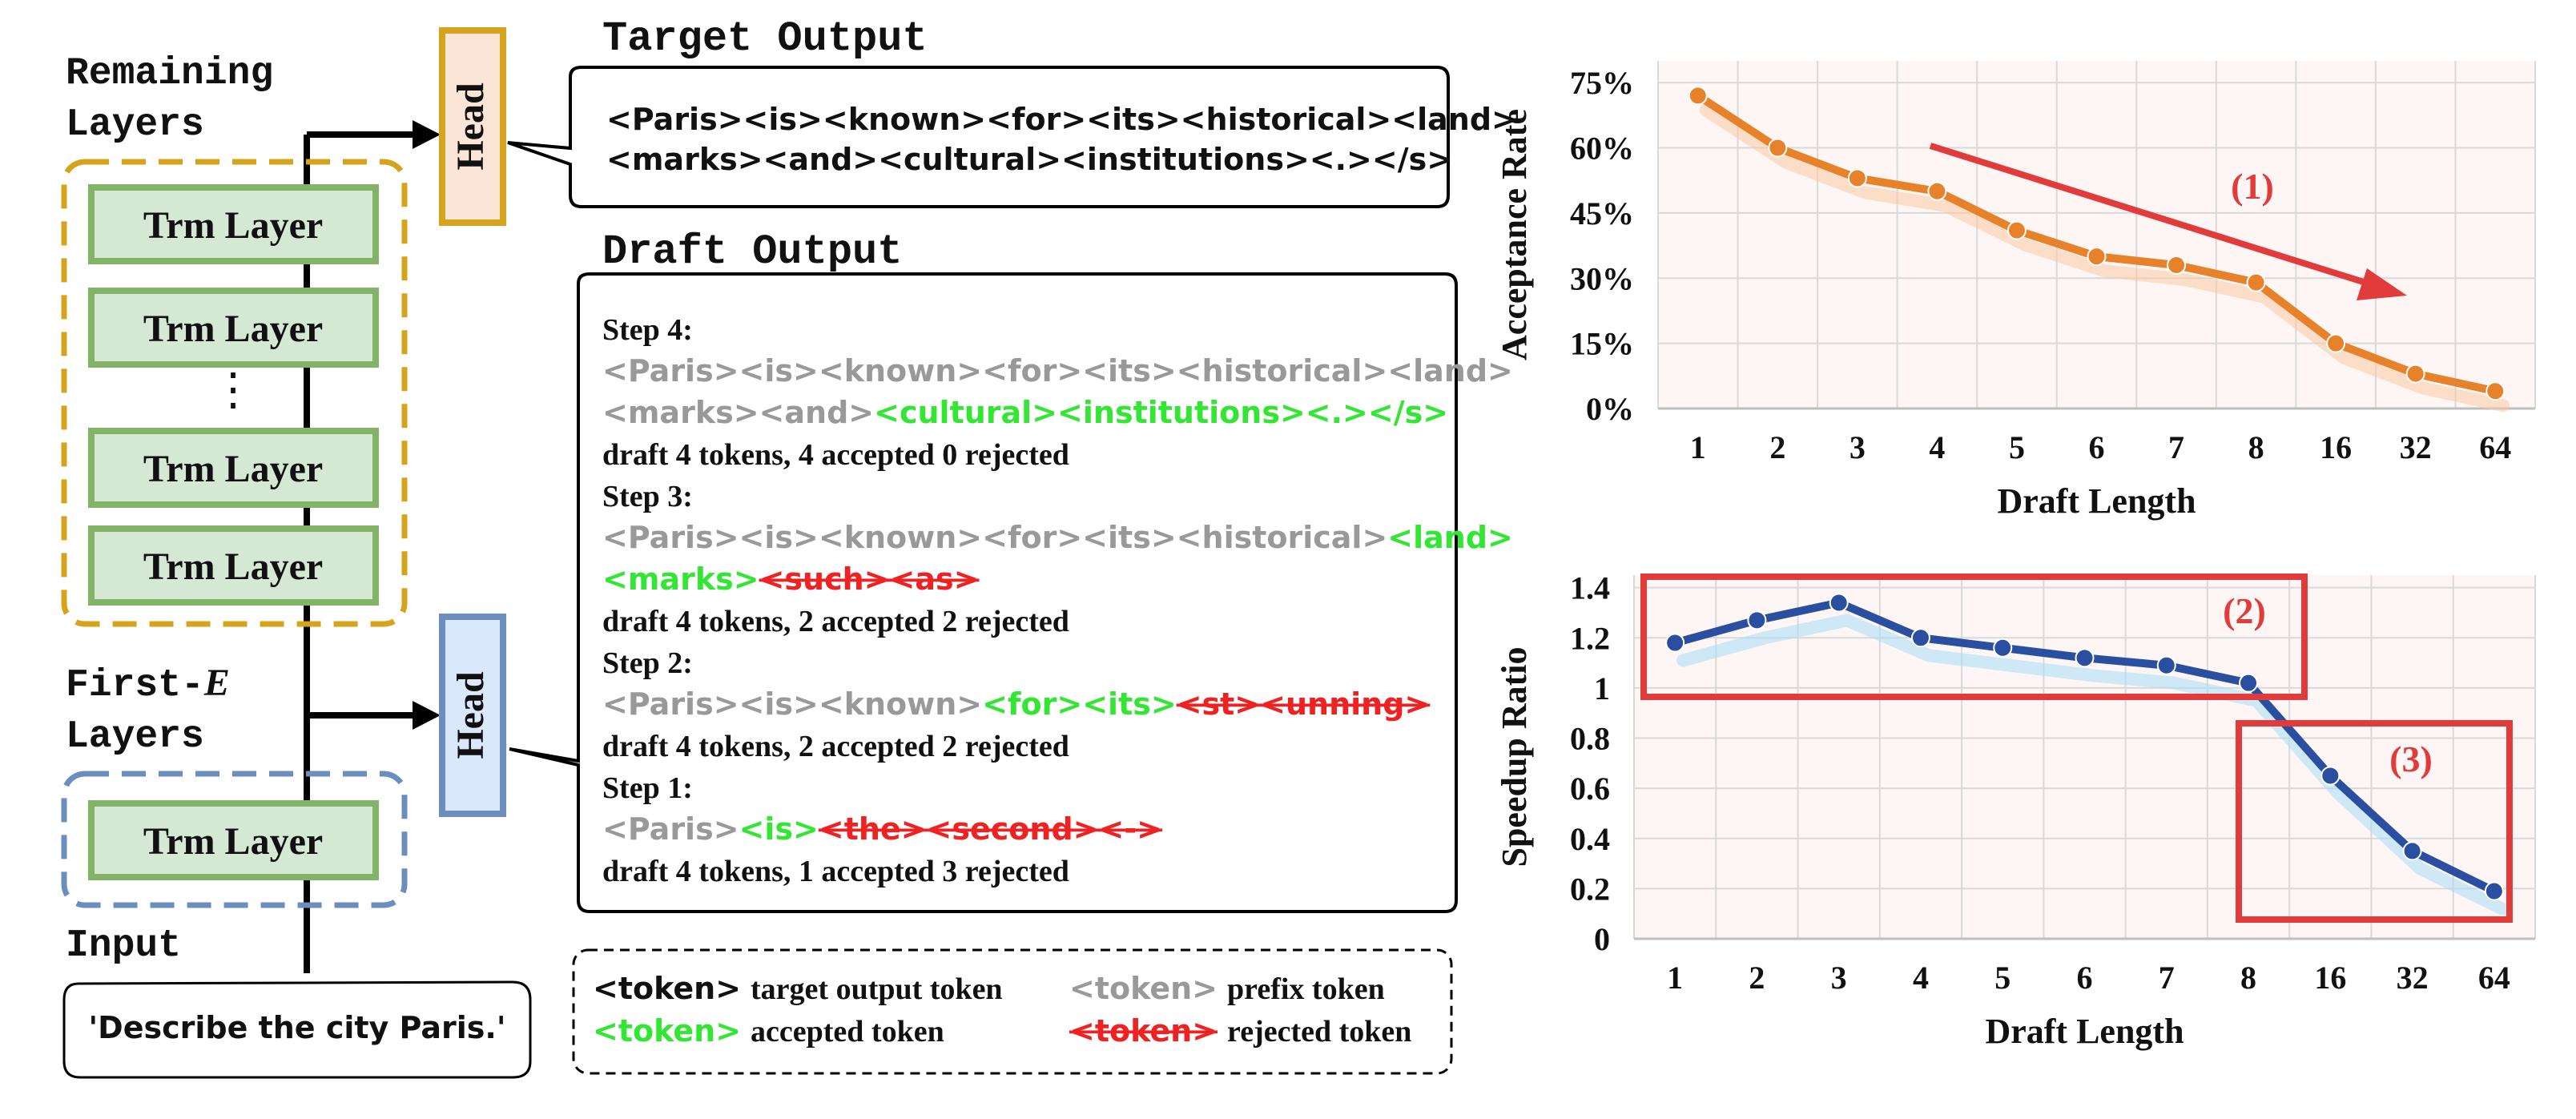 This screenshot has width=2576, height=1119. I want to click on legend-accepted: <token> accepted token, so click(768, 1031).